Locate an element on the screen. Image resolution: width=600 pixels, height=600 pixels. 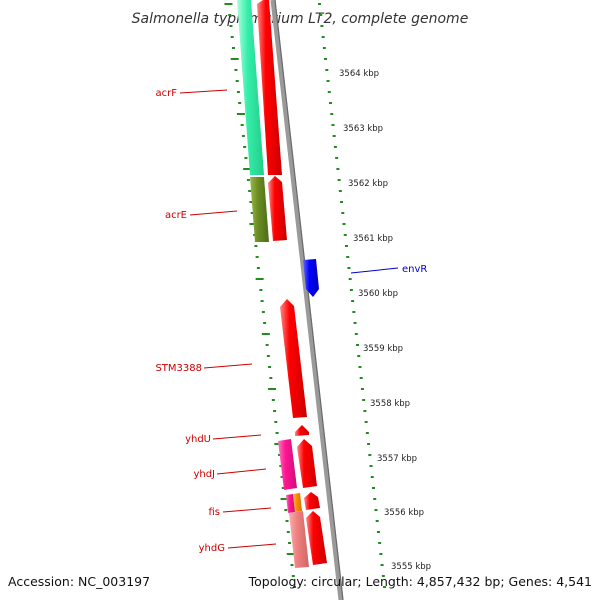
gene-label-envR: envR is located at coordinates (414, 269).